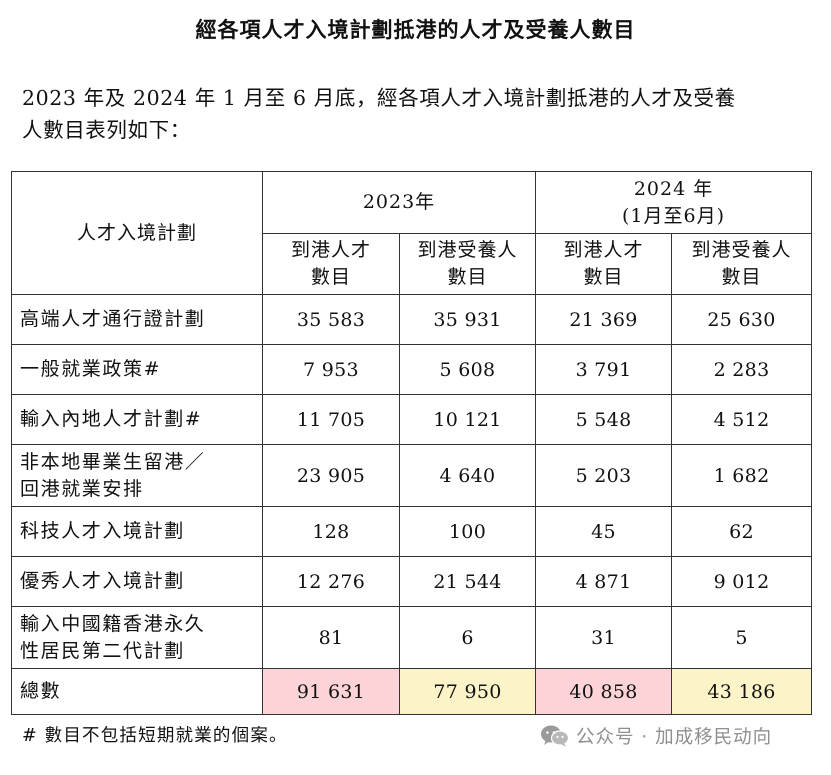 This screenshot has height=775, width=831. I want to click on value-cell: 23 905, so click(331, 475).